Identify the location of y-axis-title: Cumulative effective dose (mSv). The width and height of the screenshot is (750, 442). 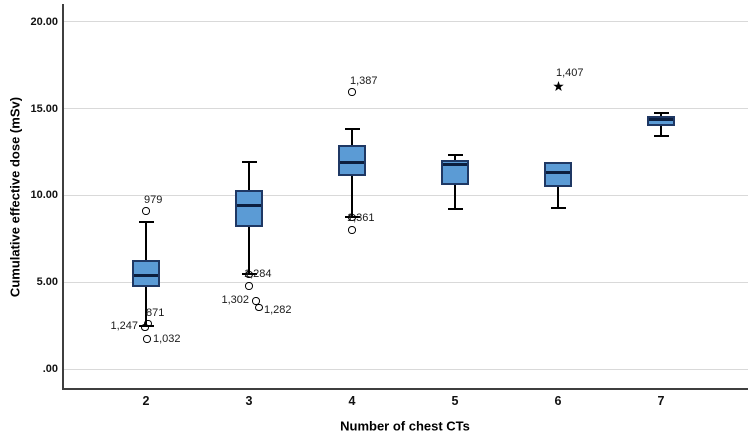
(15, 197).